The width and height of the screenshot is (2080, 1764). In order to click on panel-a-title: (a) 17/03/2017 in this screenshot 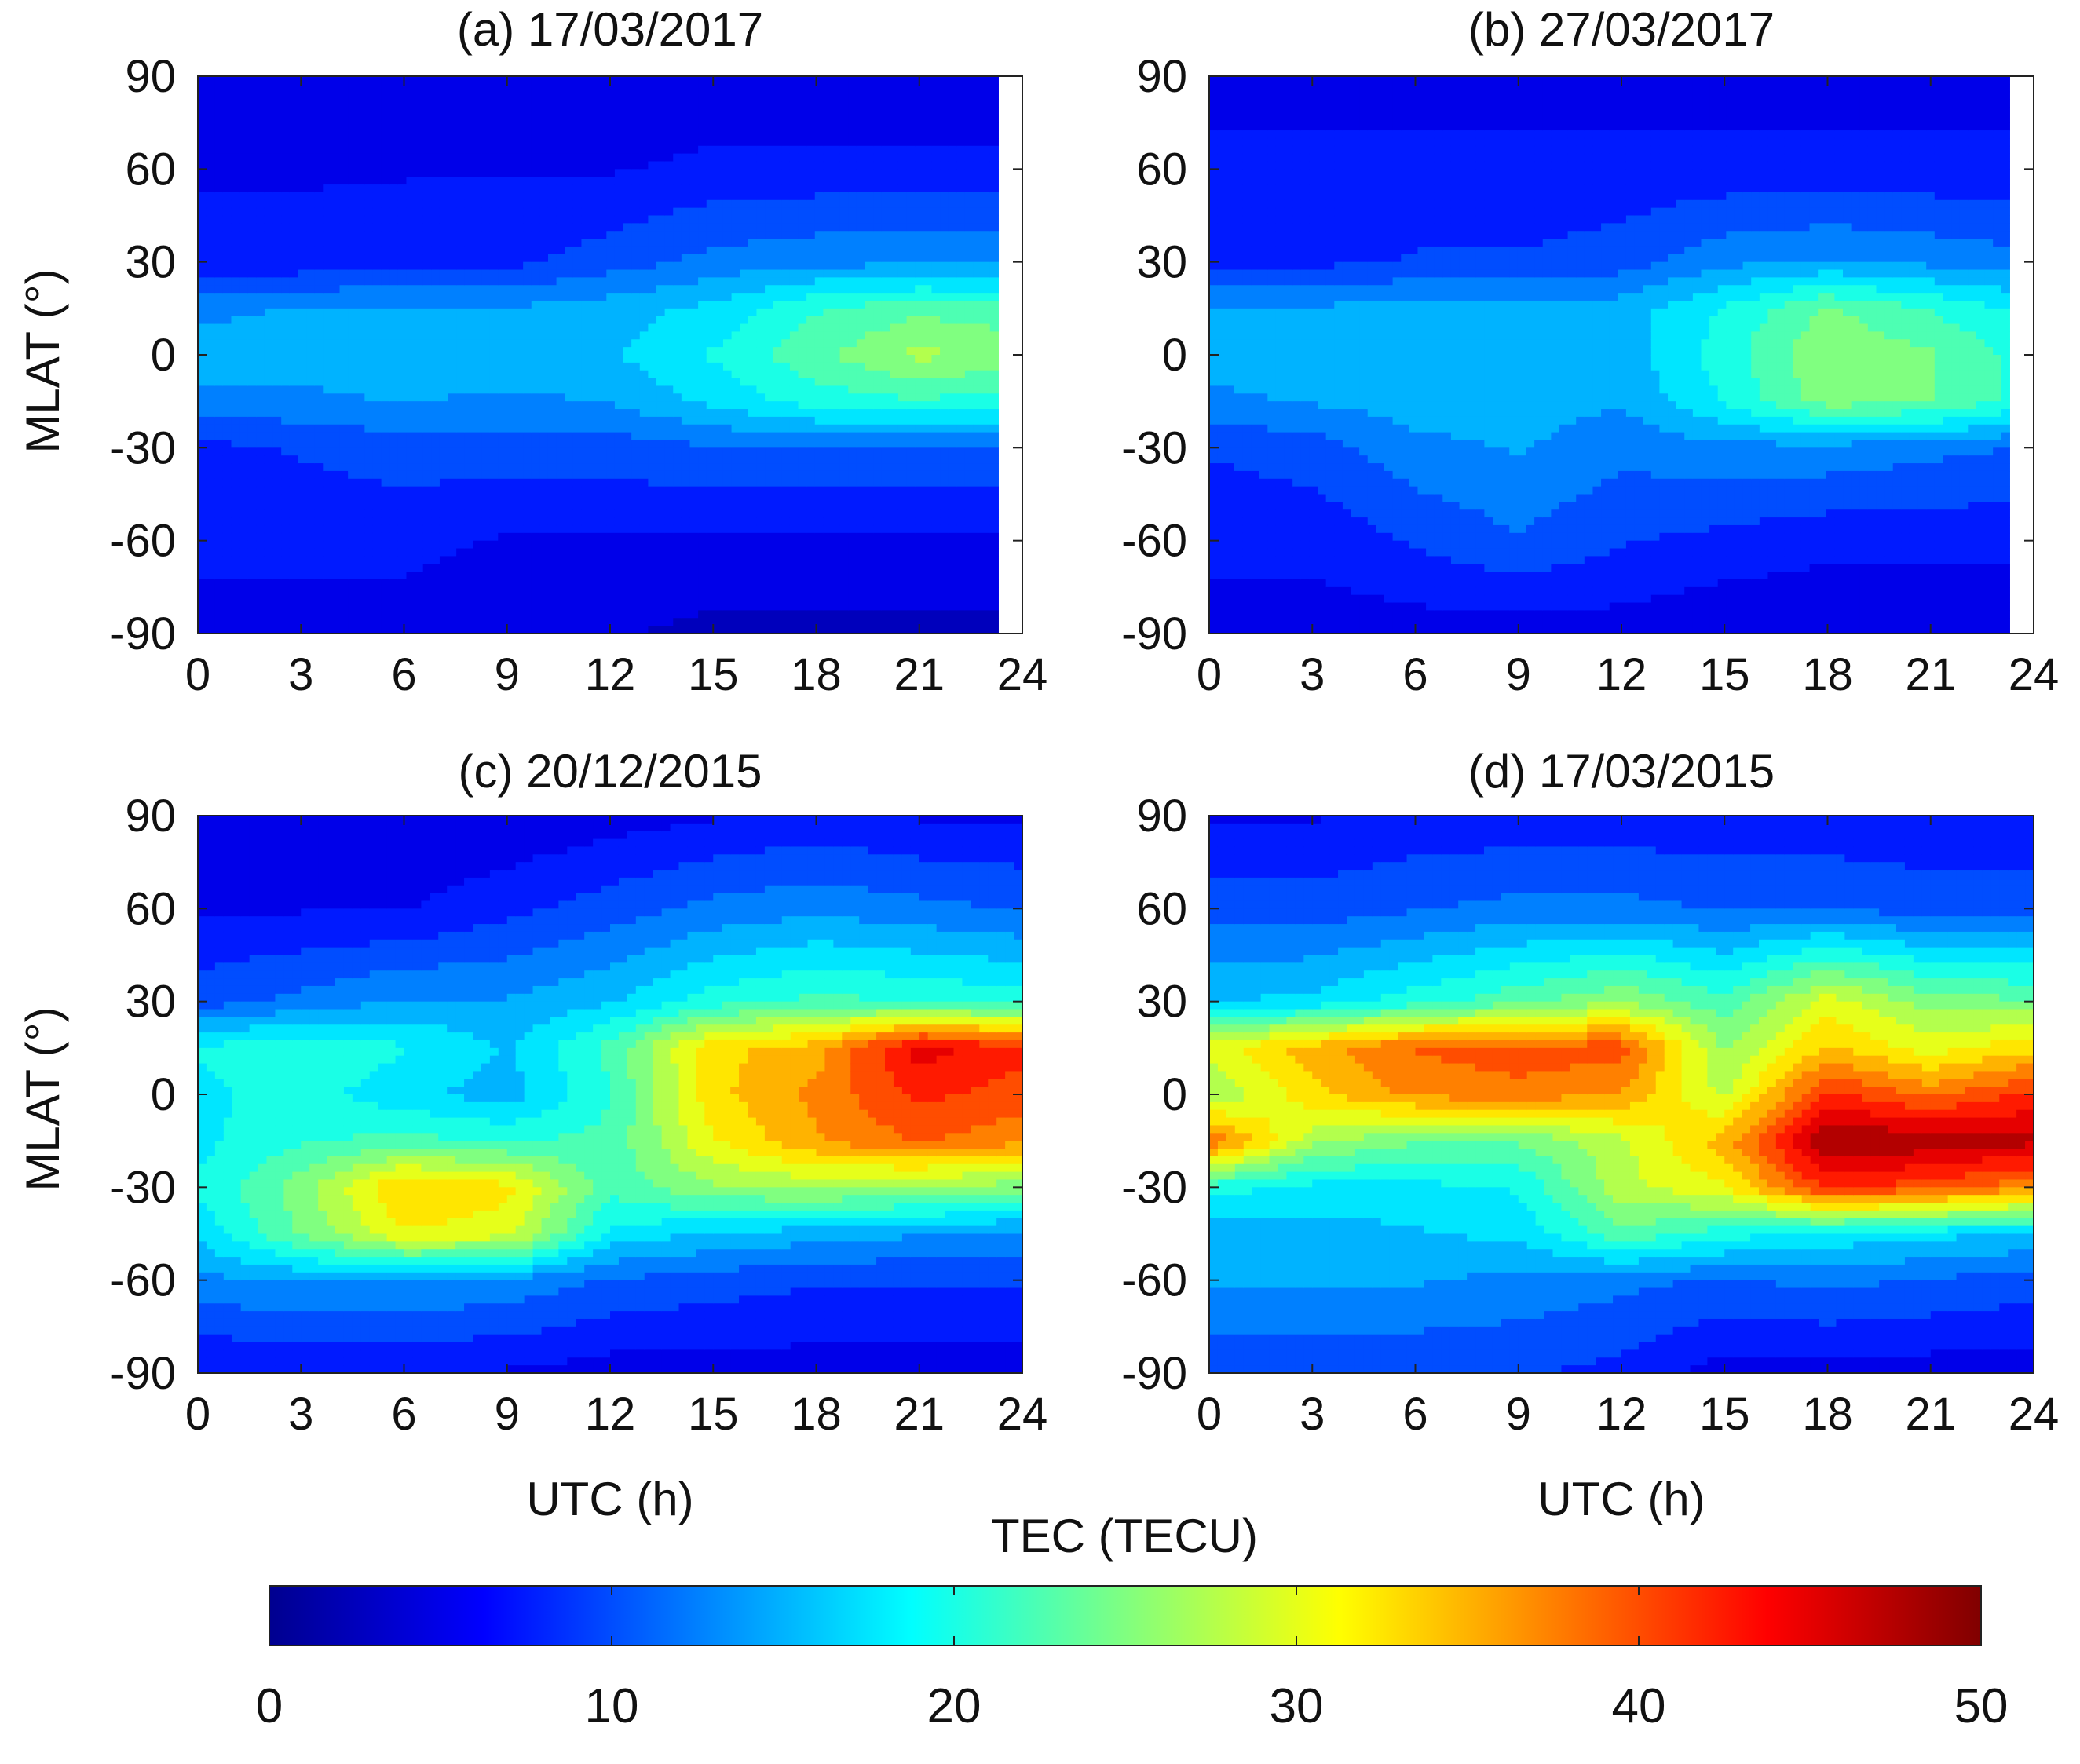, I will do `click(610, 29)`.